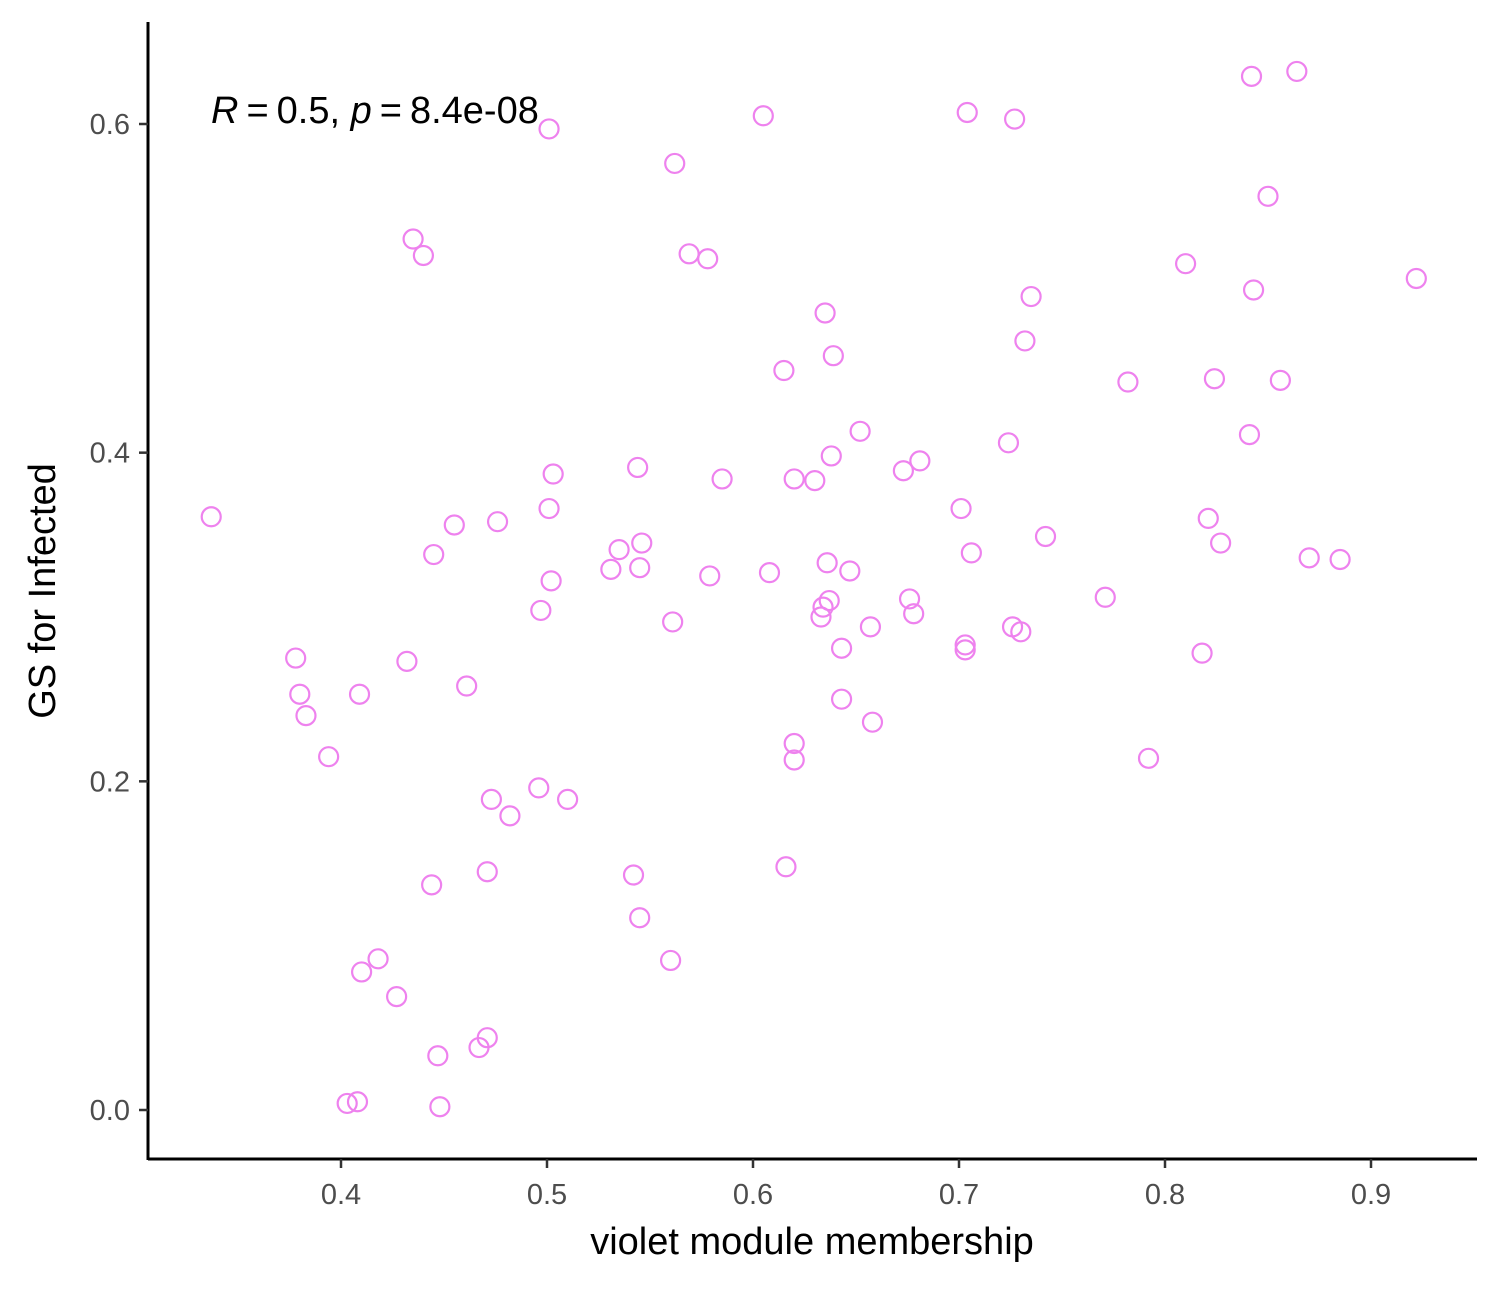 This screenshot has width=1500, height=1290. What do you see at coordinates (547, 1195) in the screenshot?
I see `x-tick-label: 0.5` at bounding box center [547, 1195].